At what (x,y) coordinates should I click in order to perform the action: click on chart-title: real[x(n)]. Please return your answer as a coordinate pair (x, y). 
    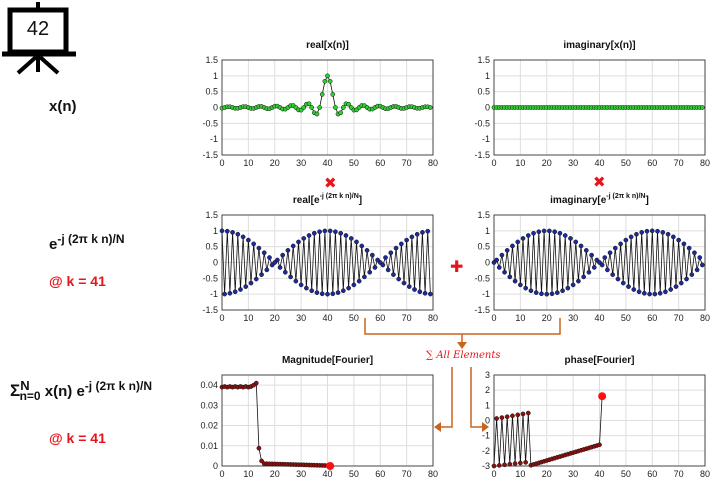
    Looking at the image, I should click on (327, 45).